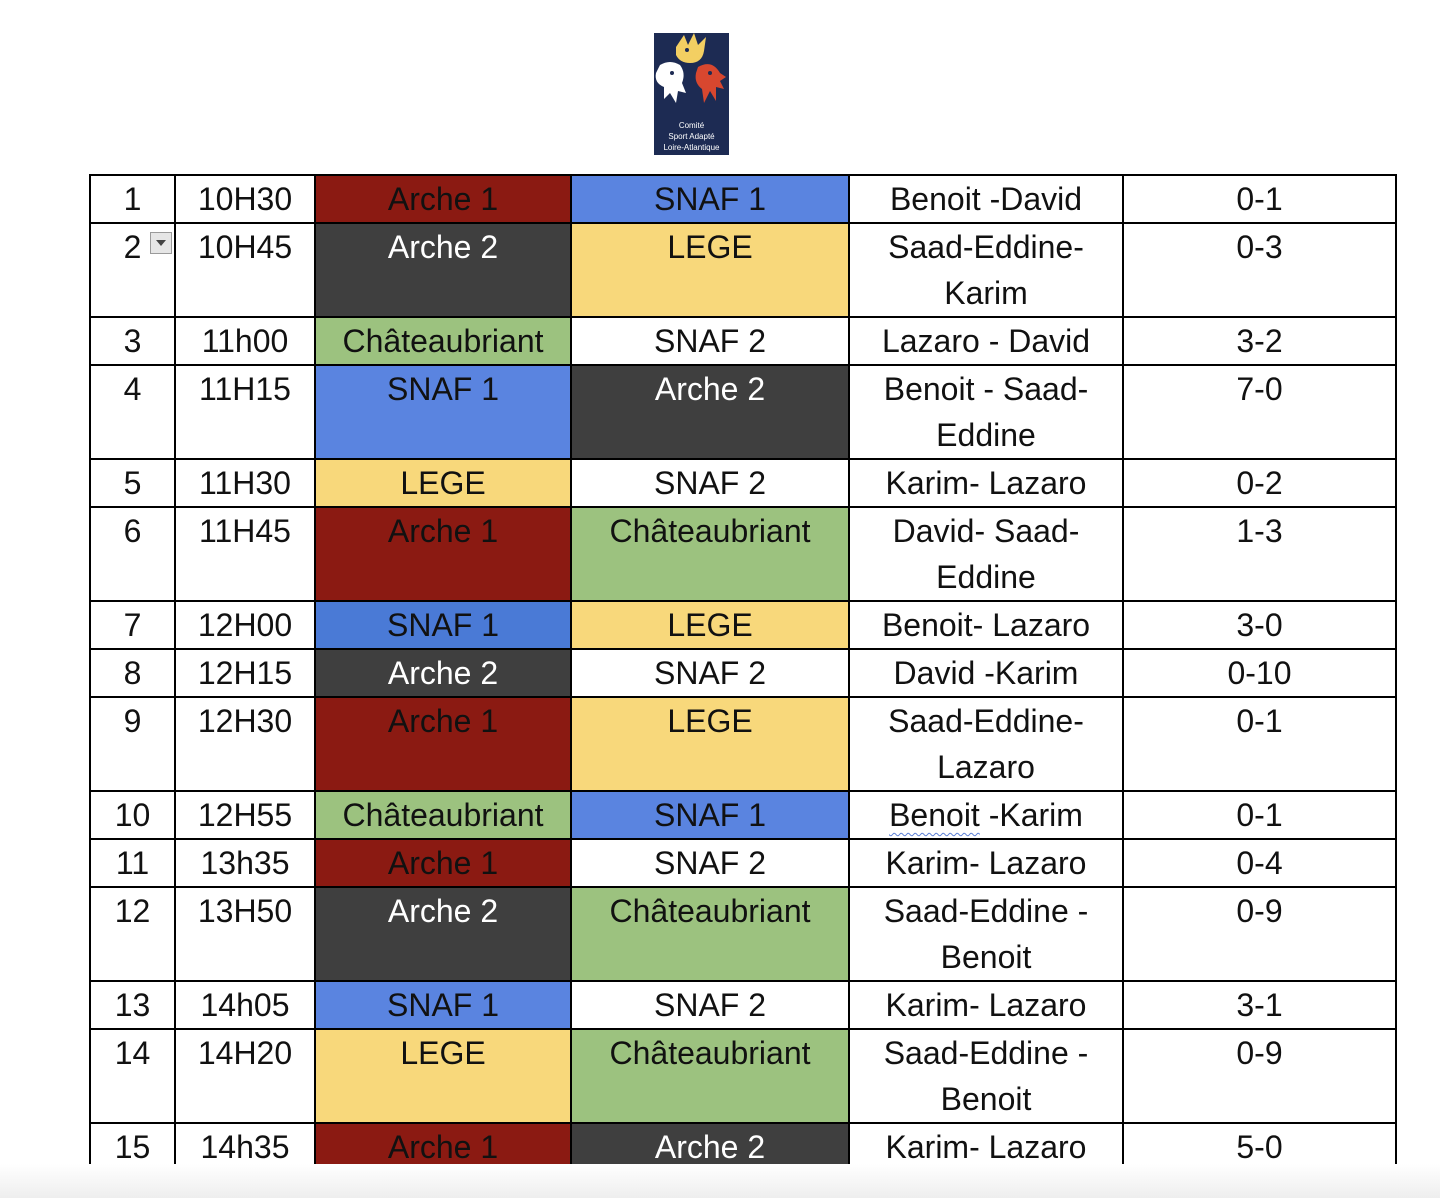 The image size is (1440, 1198). Describe the element at coordinates (132, 744) in the screenshot. I see `match-number: 9` at that location.